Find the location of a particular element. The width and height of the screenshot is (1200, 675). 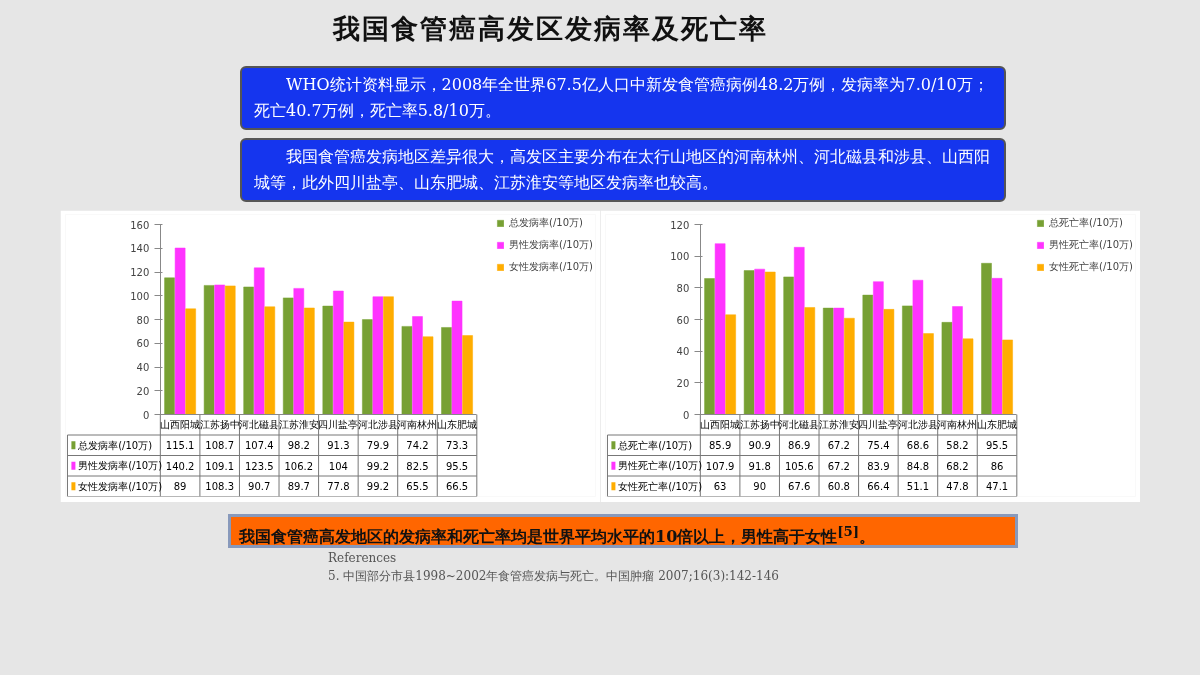

data-label: 89.7 is located at coordinates (298, 487).